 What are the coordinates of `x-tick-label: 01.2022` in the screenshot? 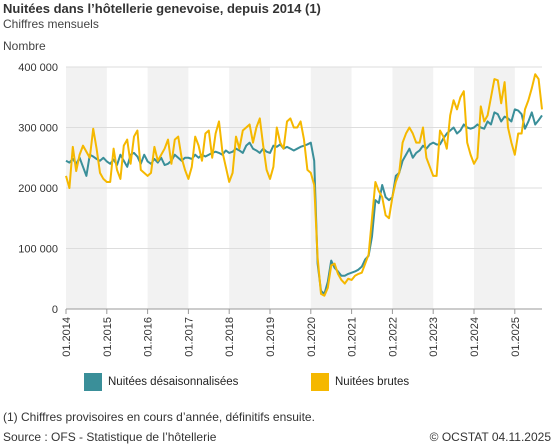 It's located at (393, 337).